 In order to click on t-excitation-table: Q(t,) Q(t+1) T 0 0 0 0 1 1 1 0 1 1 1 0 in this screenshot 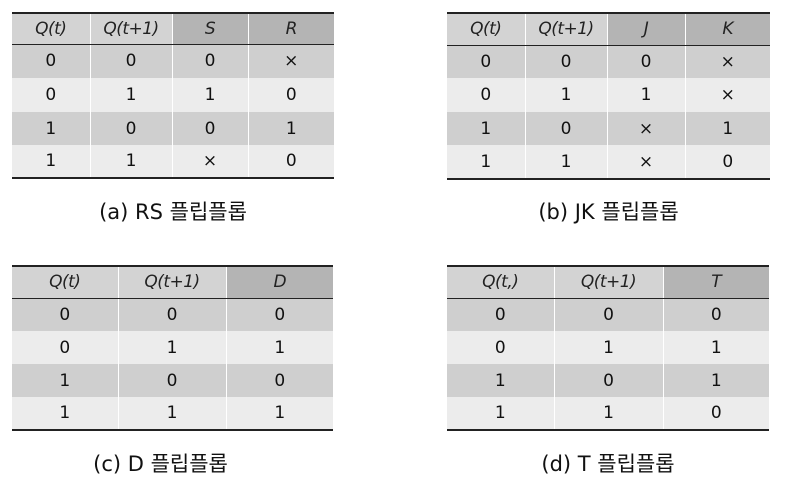, I will do `click(608, 348)`.